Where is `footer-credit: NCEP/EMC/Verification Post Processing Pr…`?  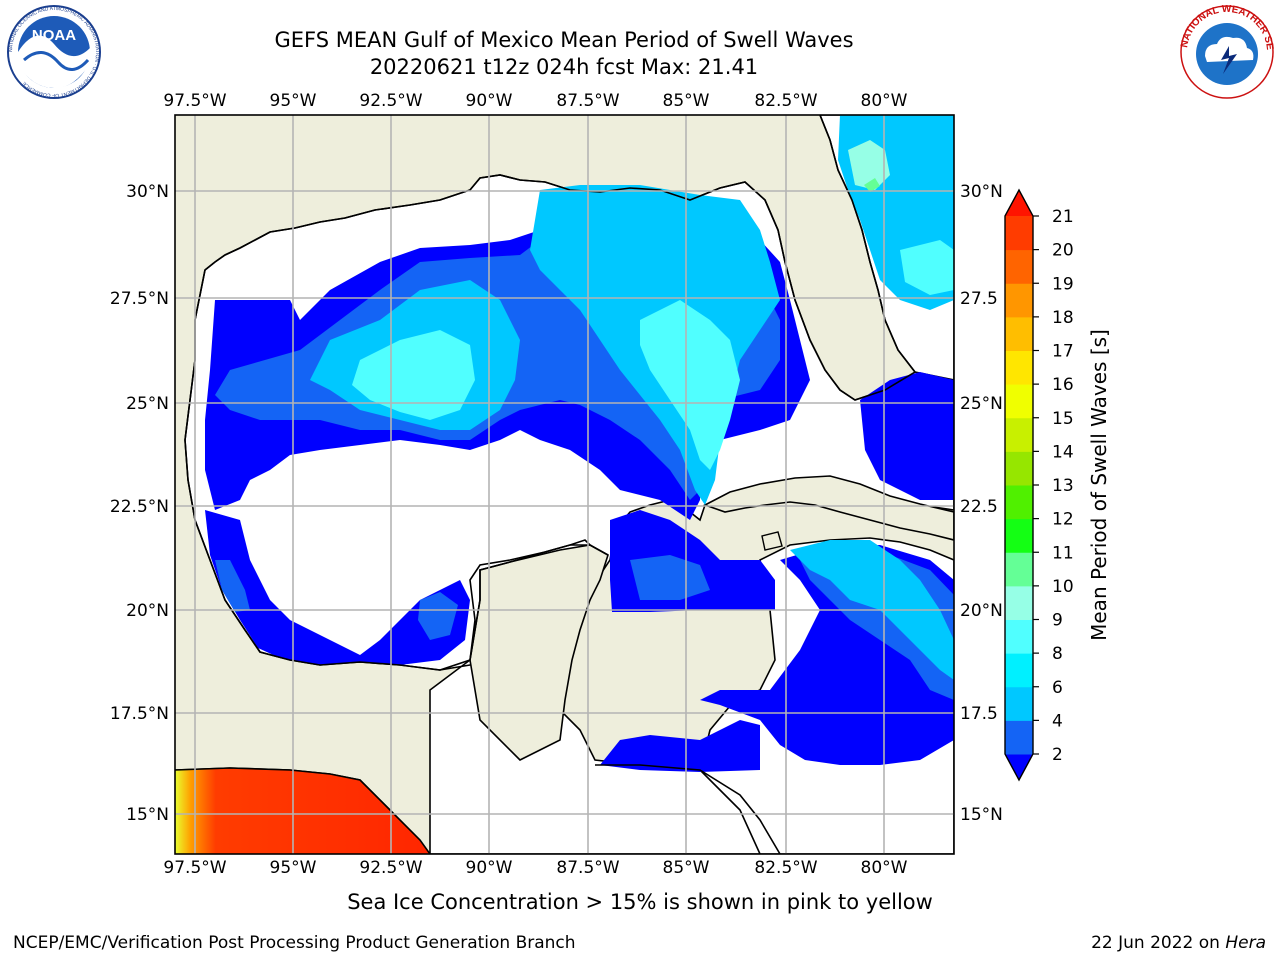 footer-credit: NCEP/EMC/Verification Post Processing Pr… is located at coordinates (294, 943).